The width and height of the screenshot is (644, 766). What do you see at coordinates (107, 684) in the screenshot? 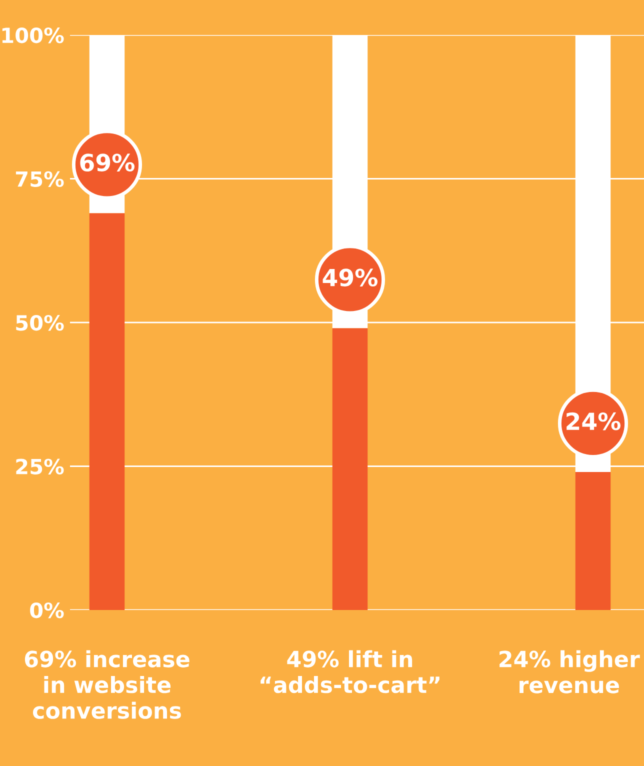
I see `x-tick-label: 69% increase in website conversions` at bounding box center [107, 684].